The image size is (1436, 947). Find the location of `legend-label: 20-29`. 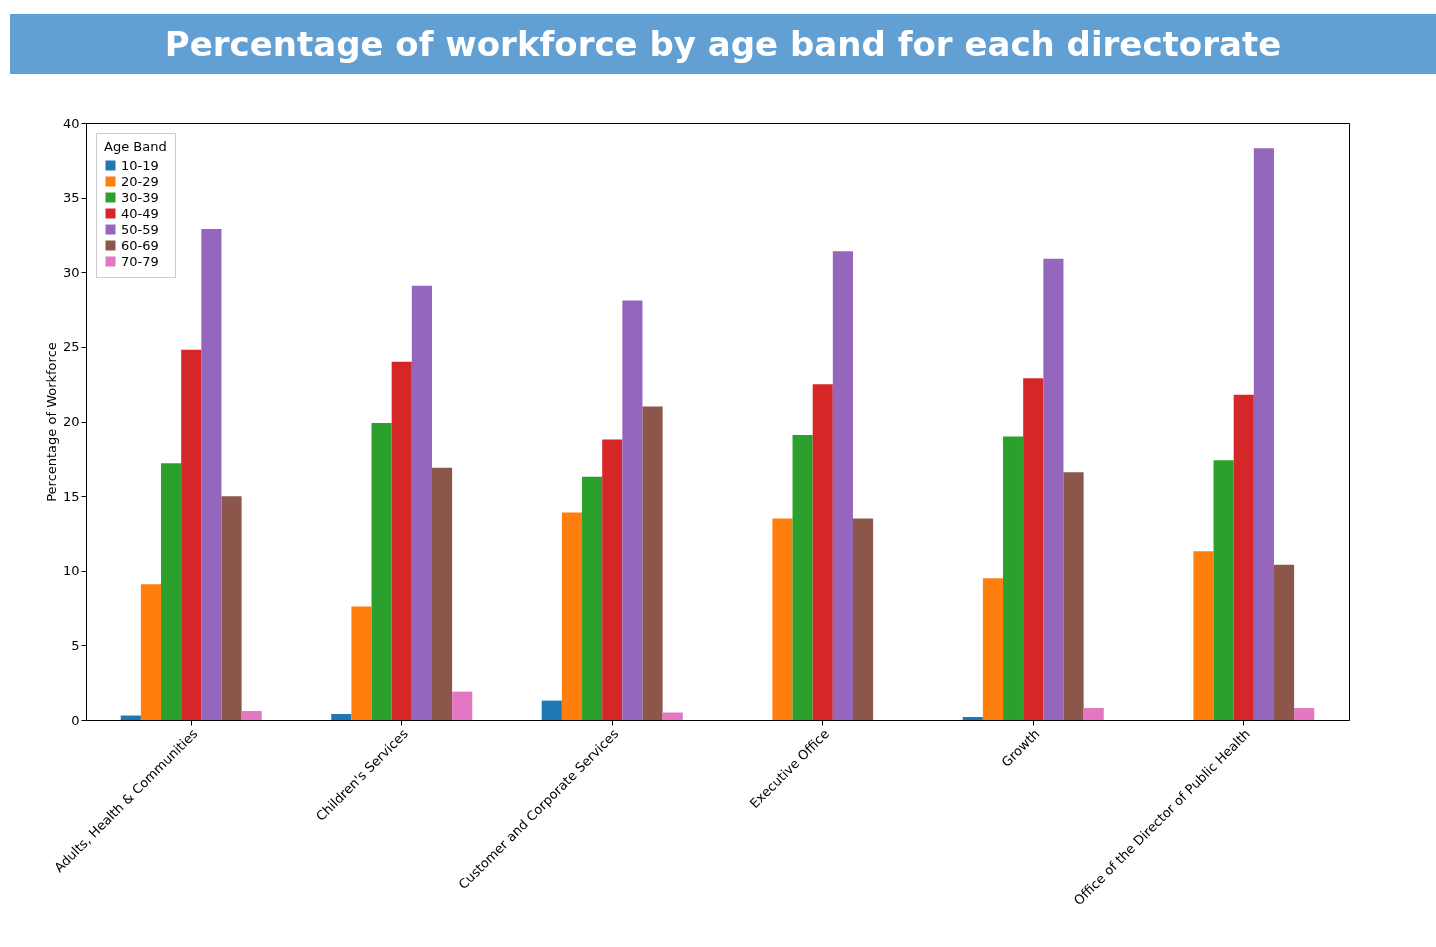

legend-label: 20-29 is located at coordinates (140, 181).